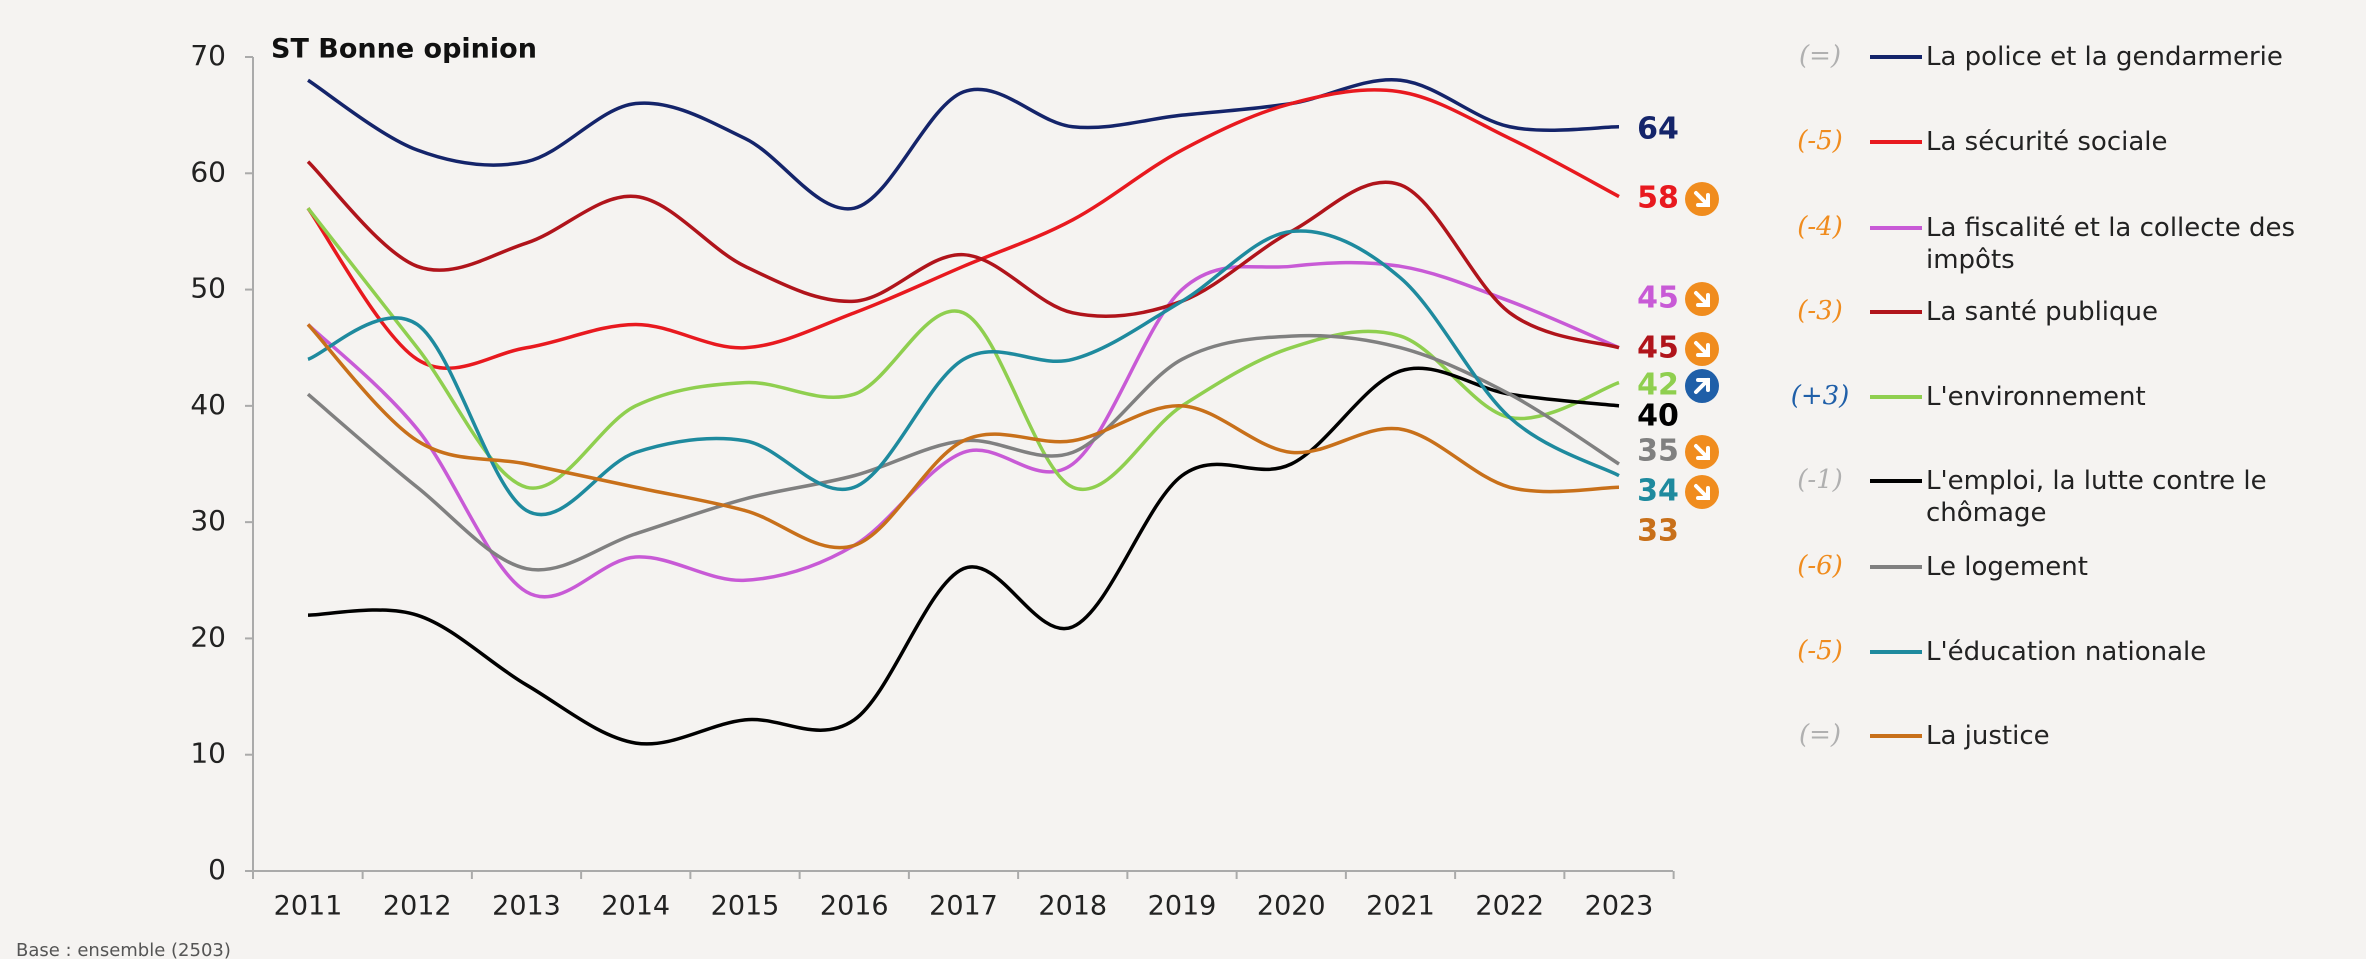 This screenshot has width=2366, height=959. What do you see at coordinates (208, 404) in the screenshot?
I see `y-tick-label: 40` at bounding box center [208, 404].